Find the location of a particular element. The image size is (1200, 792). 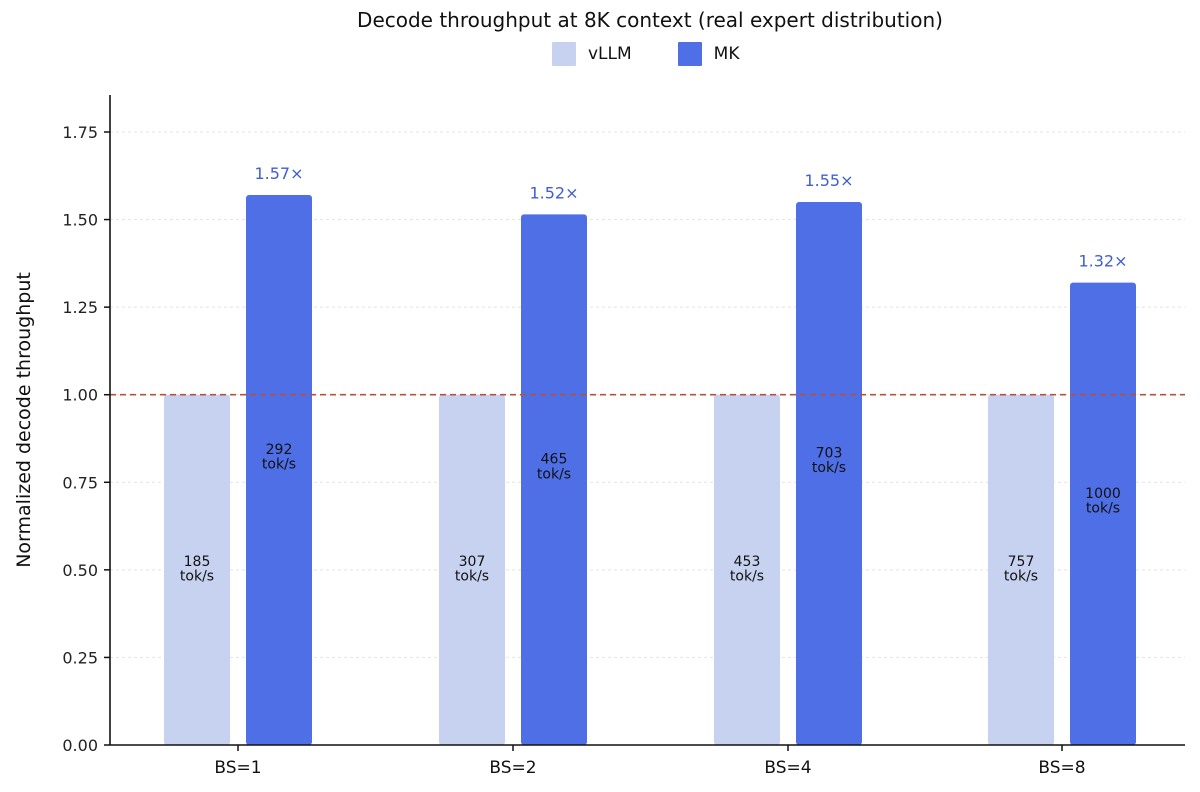

y-tick-label: 1.25 is located at coordinates (80, 307).